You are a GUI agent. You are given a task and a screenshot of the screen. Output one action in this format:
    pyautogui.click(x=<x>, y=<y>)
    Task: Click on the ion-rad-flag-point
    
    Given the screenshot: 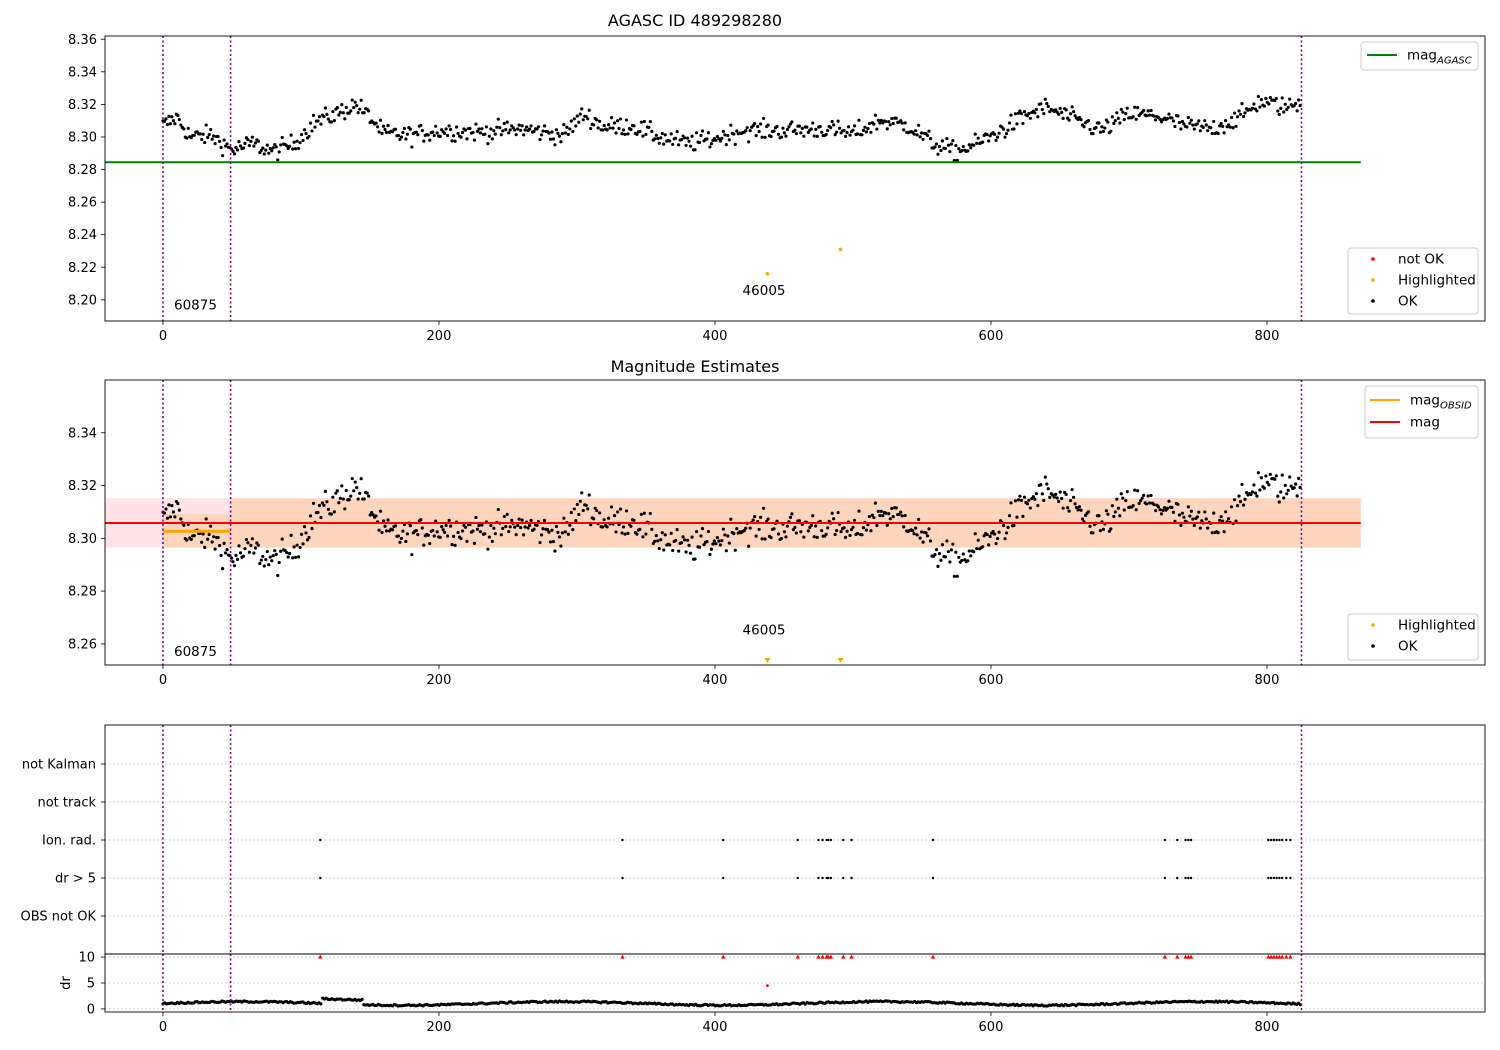 What is the action you would take?
    pyautogui.click(x=1286, y=840)
    